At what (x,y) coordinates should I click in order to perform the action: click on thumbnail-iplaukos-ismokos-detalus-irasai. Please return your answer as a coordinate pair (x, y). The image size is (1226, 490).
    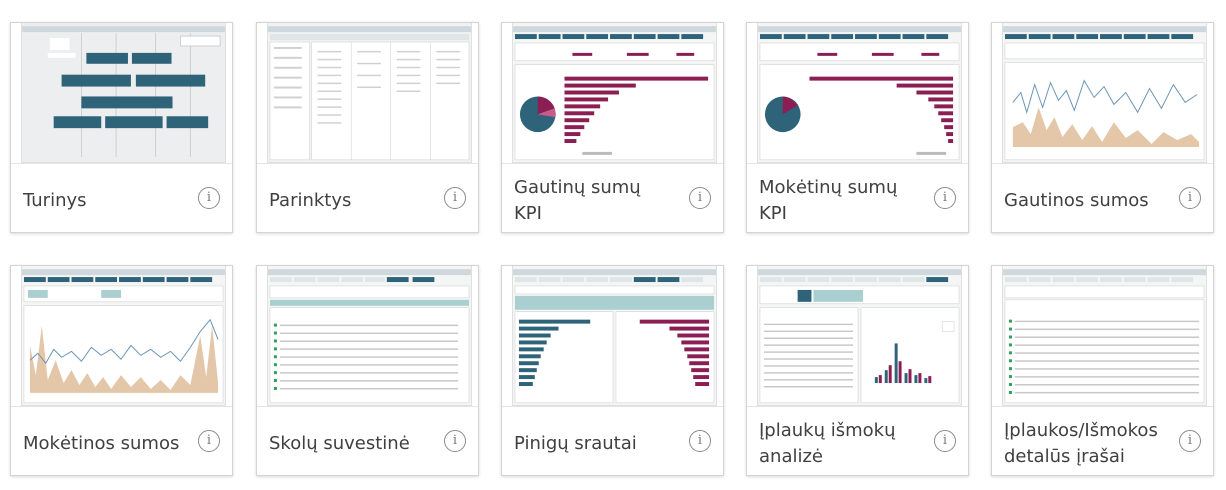
    Looking at the image, I should click on (1104, 335).